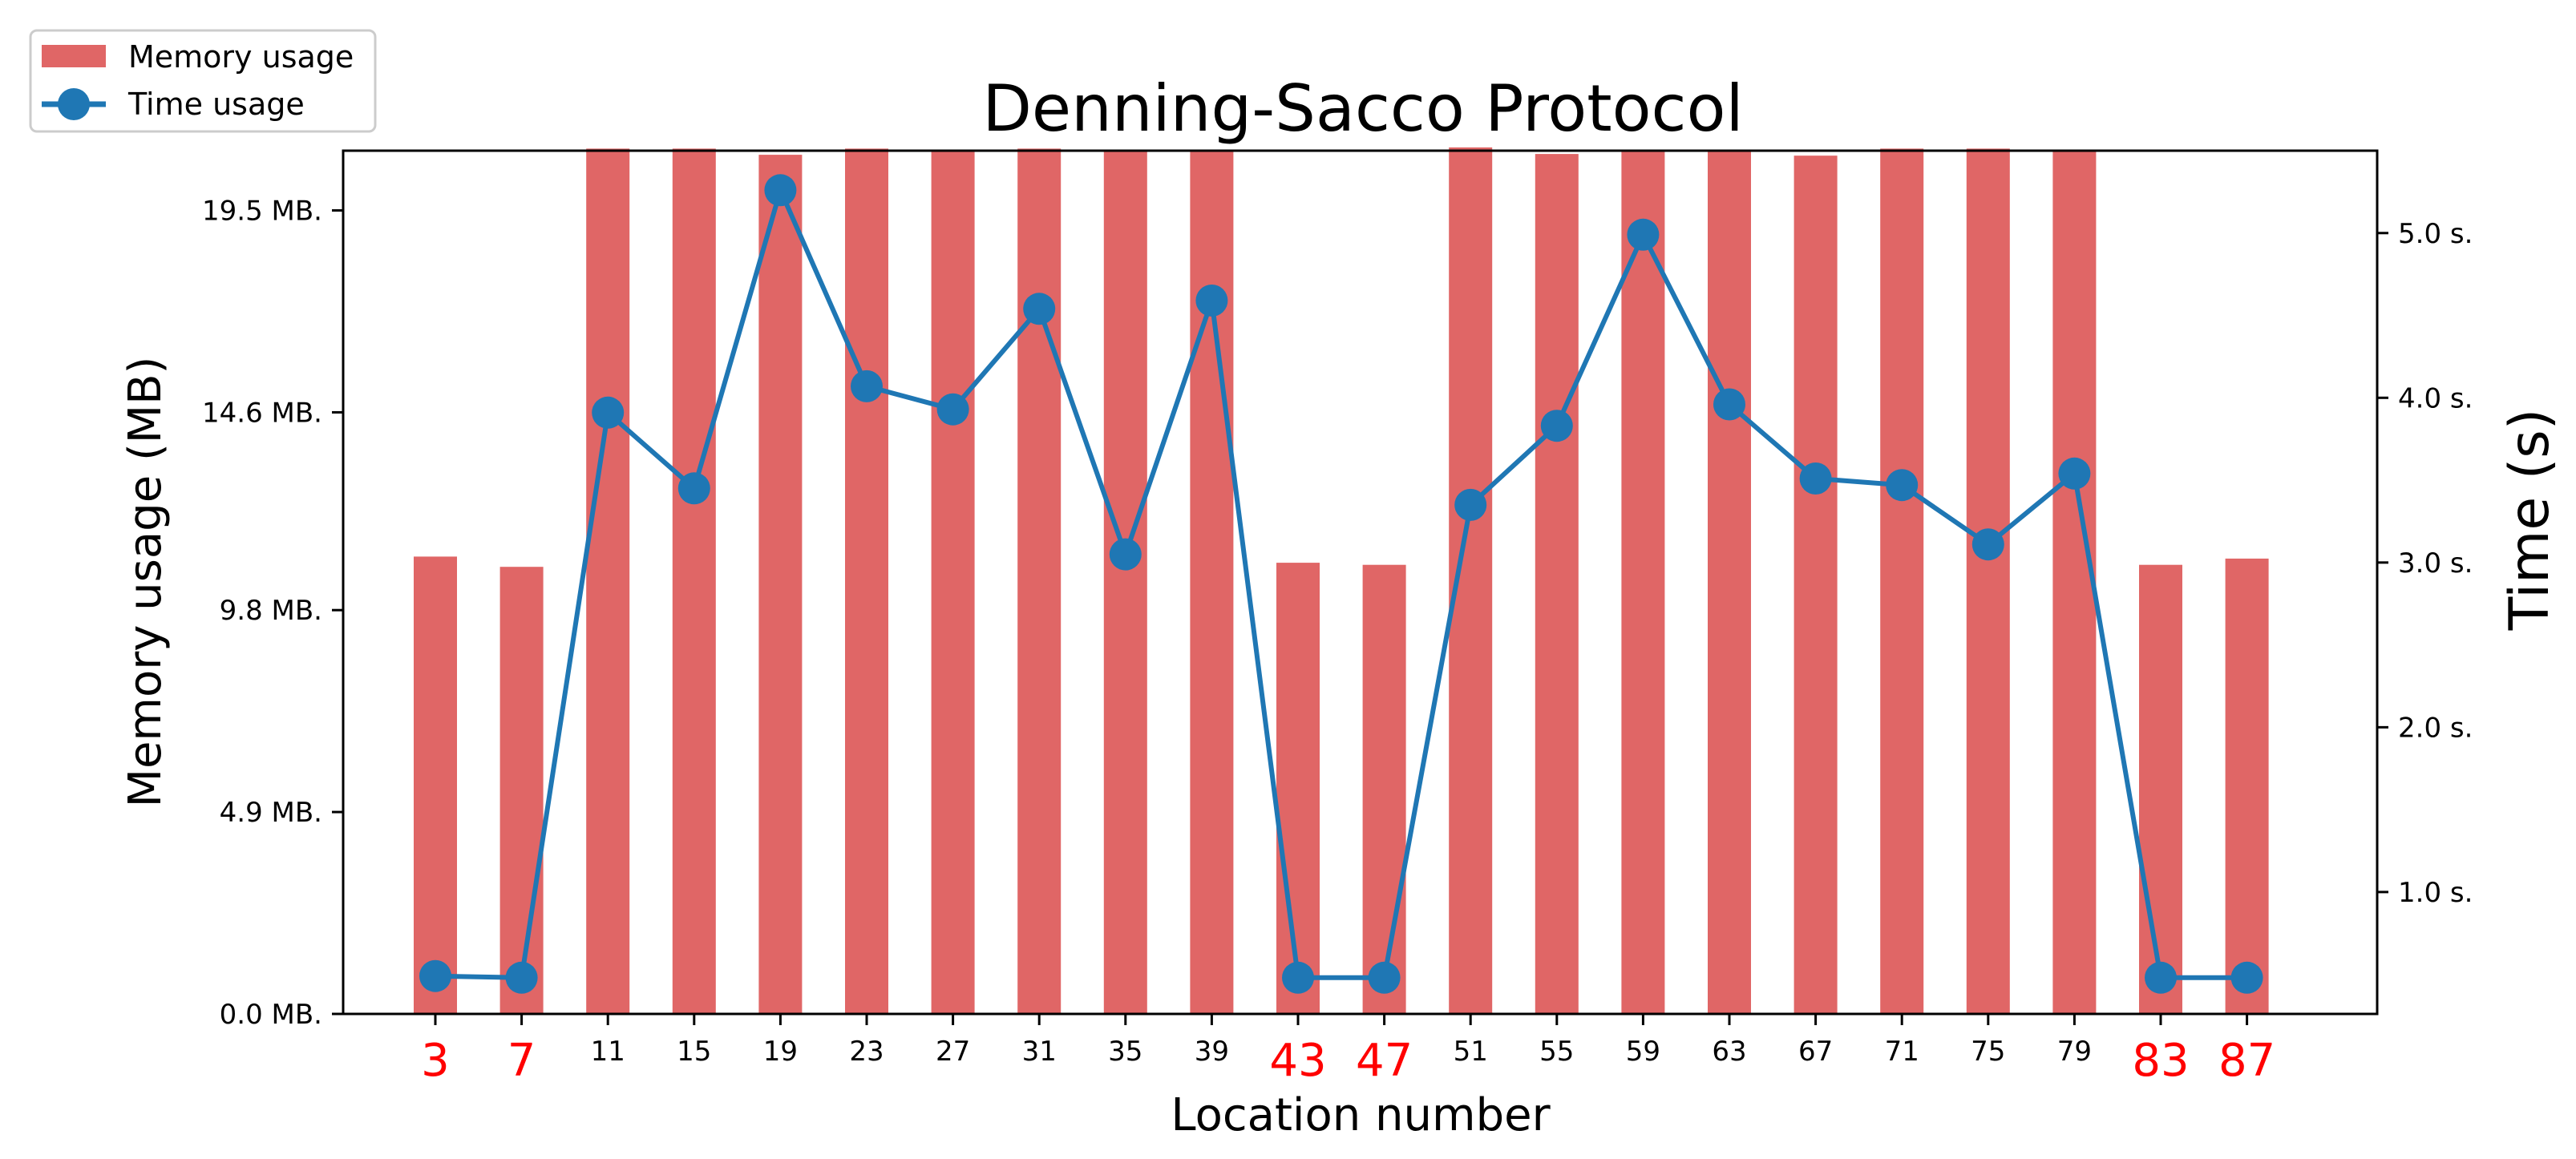 This screenshot has width=2576, height=1159. What do you see at coordinates (262, 413) in the screenshot?
I see `ytick-left-label: 14.6 MB.` at bounding box center [262, 413].